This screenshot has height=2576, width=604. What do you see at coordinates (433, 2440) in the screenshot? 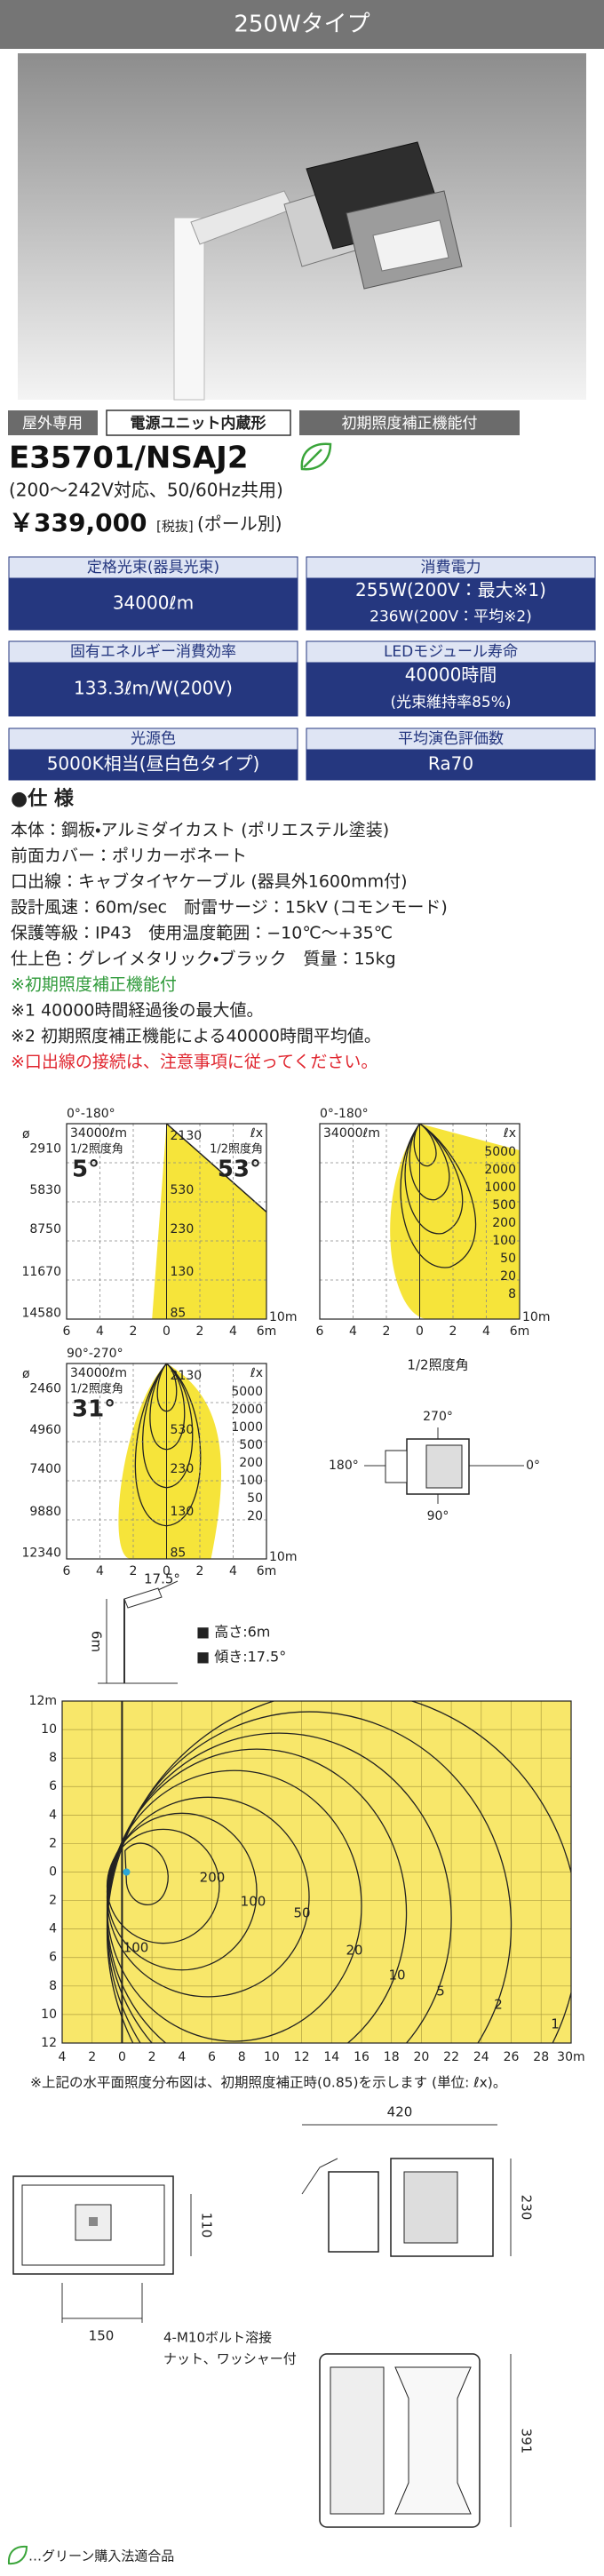
I see `top-lens` at bounding box center [433, 2440].